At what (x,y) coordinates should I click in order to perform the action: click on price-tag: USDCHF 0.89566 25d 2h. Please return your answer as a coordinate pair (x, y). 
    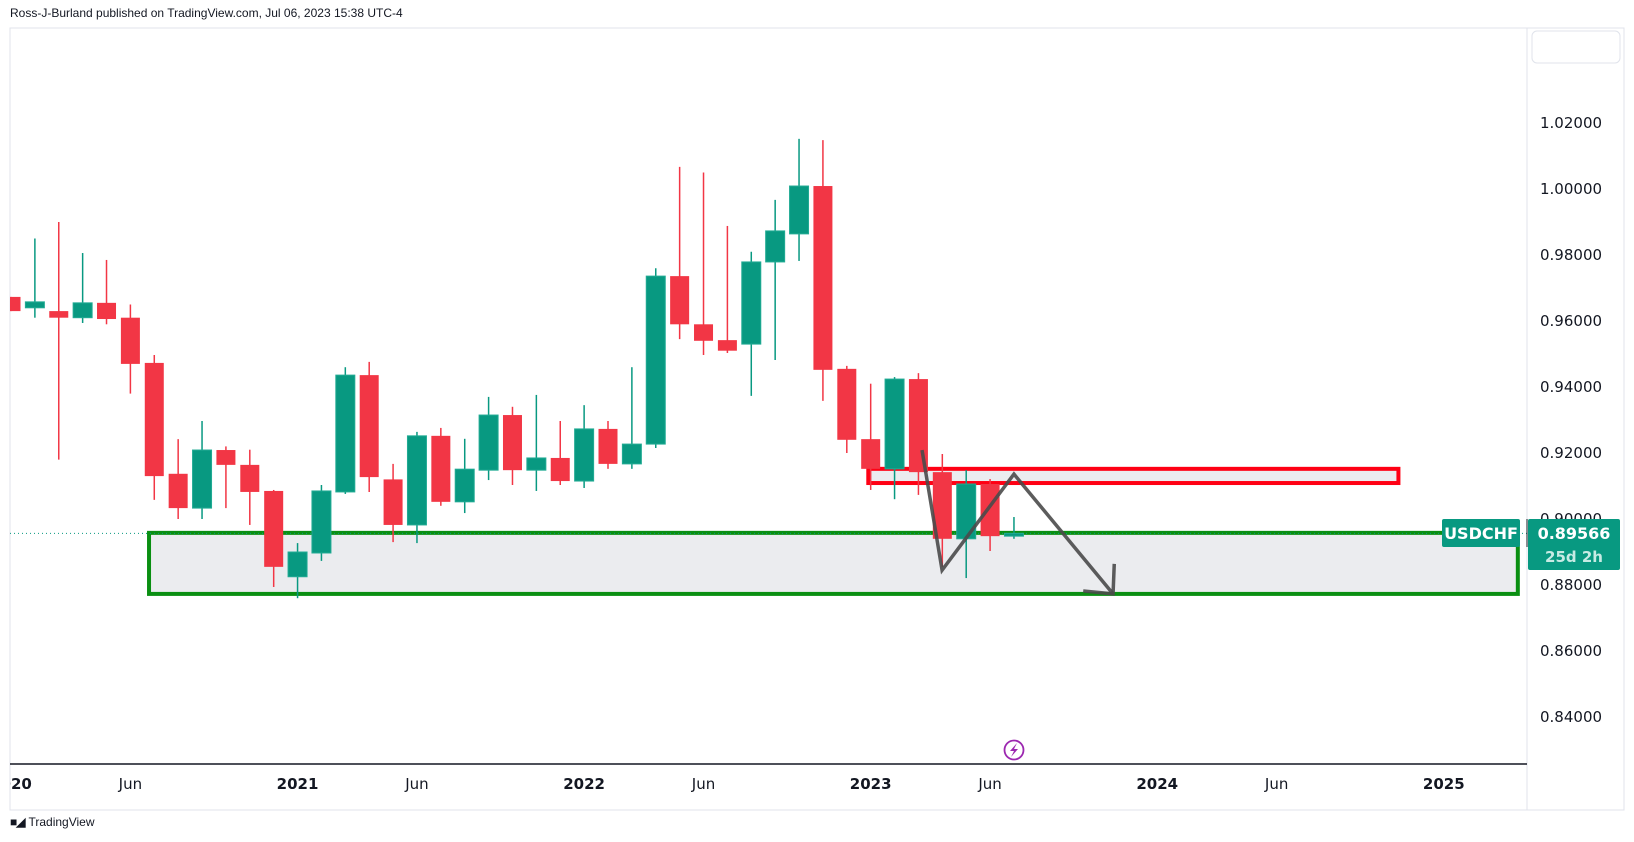
    Looking at the image, I should click on (1531, 544).